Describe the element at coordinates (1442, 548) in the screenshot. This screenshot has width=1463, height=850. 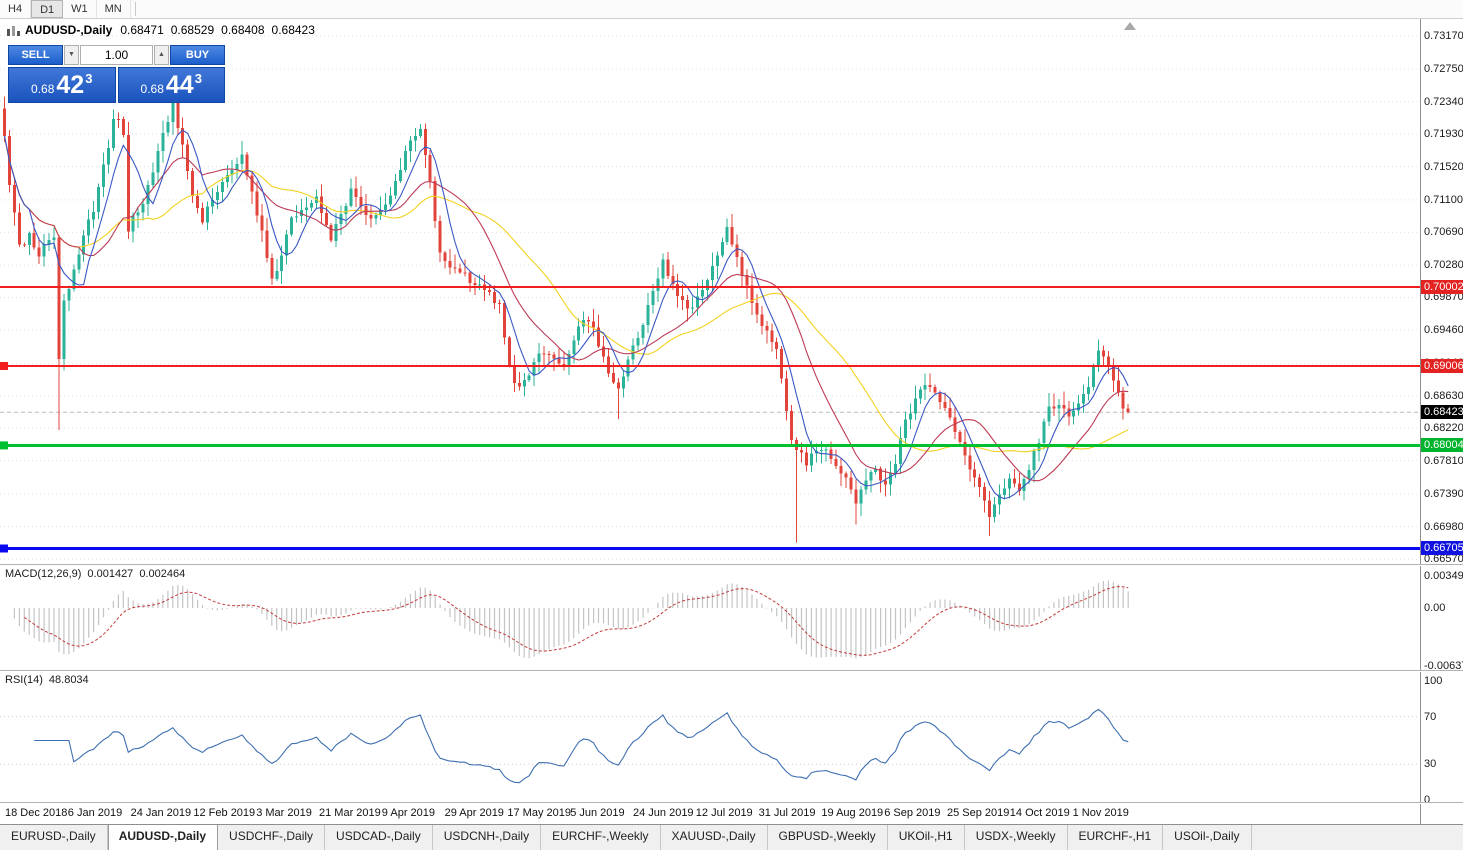
I see `price-tag-0-66705: 0.66705` at that location.